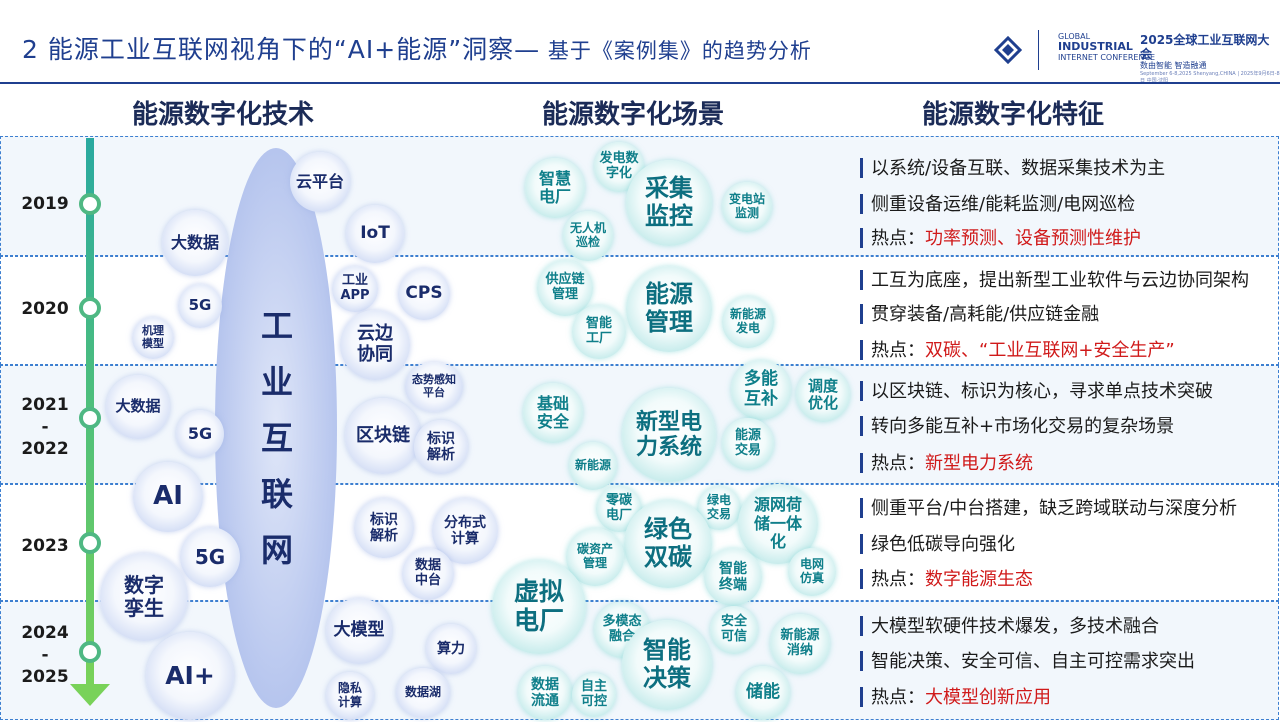  Describe the element at coordinates (734, 630) in the screenshot. I see `scene-bubble: 安全 可信` at that location.